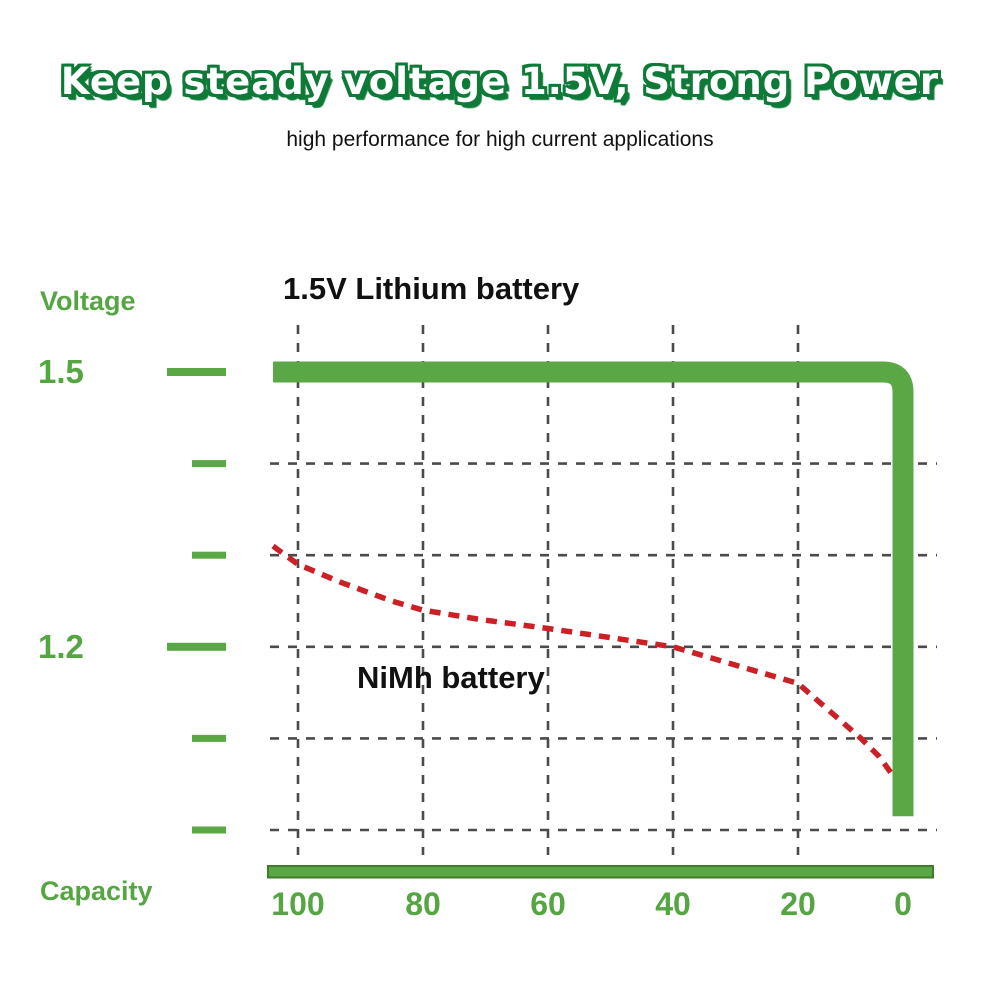 The height and width of the screenshot is (1000, 1000). What do you see at coordinates (548, 904) in the screenshot?
I see `x-tick-label: 60` at bounding box center [548, 904].